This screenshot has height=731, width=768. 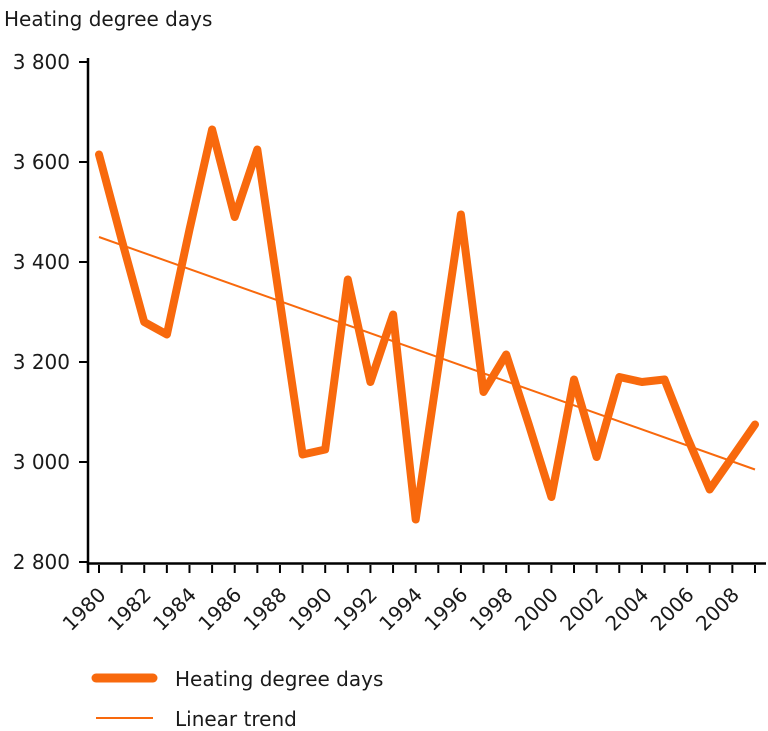 I want to click on legend-label-trend: Linear trend, so click(x=236, y=719).